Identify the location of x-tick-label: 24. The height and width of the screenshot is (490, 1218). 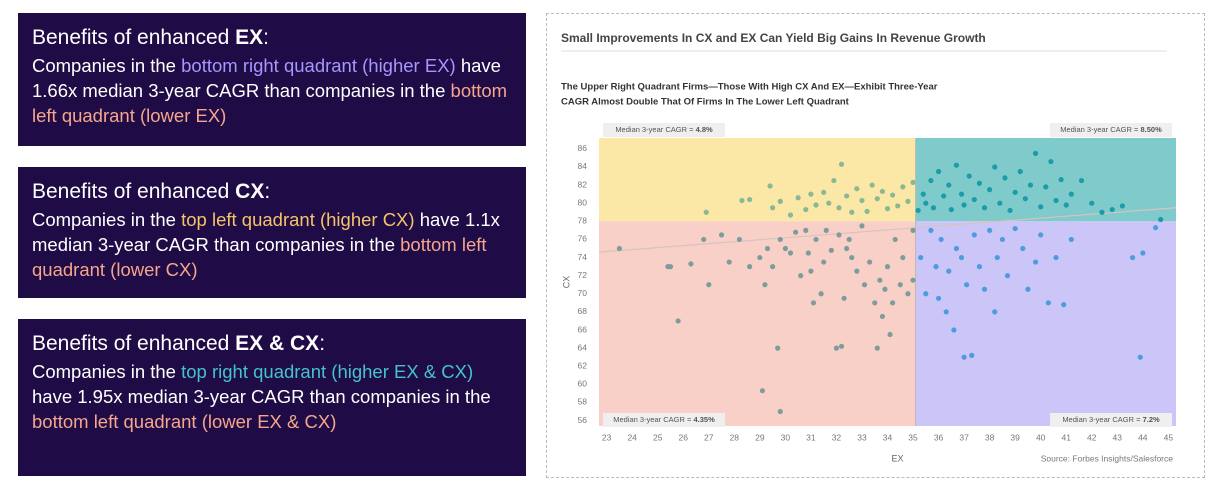
(632, 437).